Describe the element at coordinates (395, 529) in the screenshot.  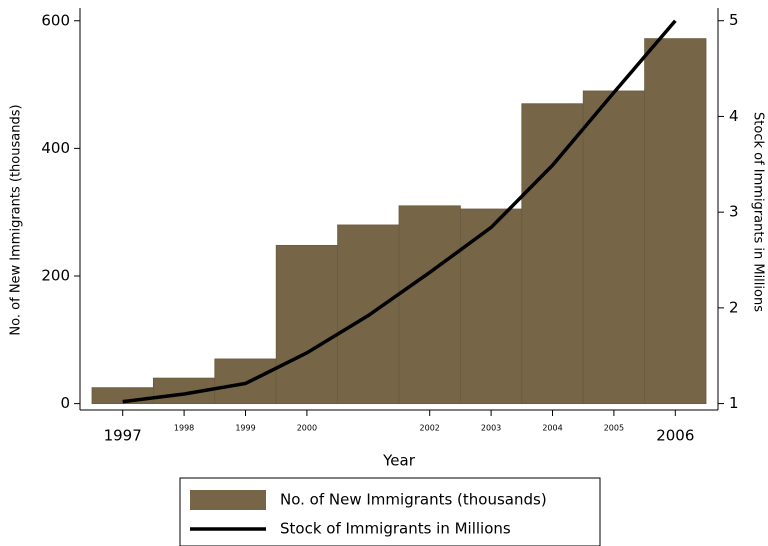
I see `legend-label: Stock of Immigrants in Millions` at that location.